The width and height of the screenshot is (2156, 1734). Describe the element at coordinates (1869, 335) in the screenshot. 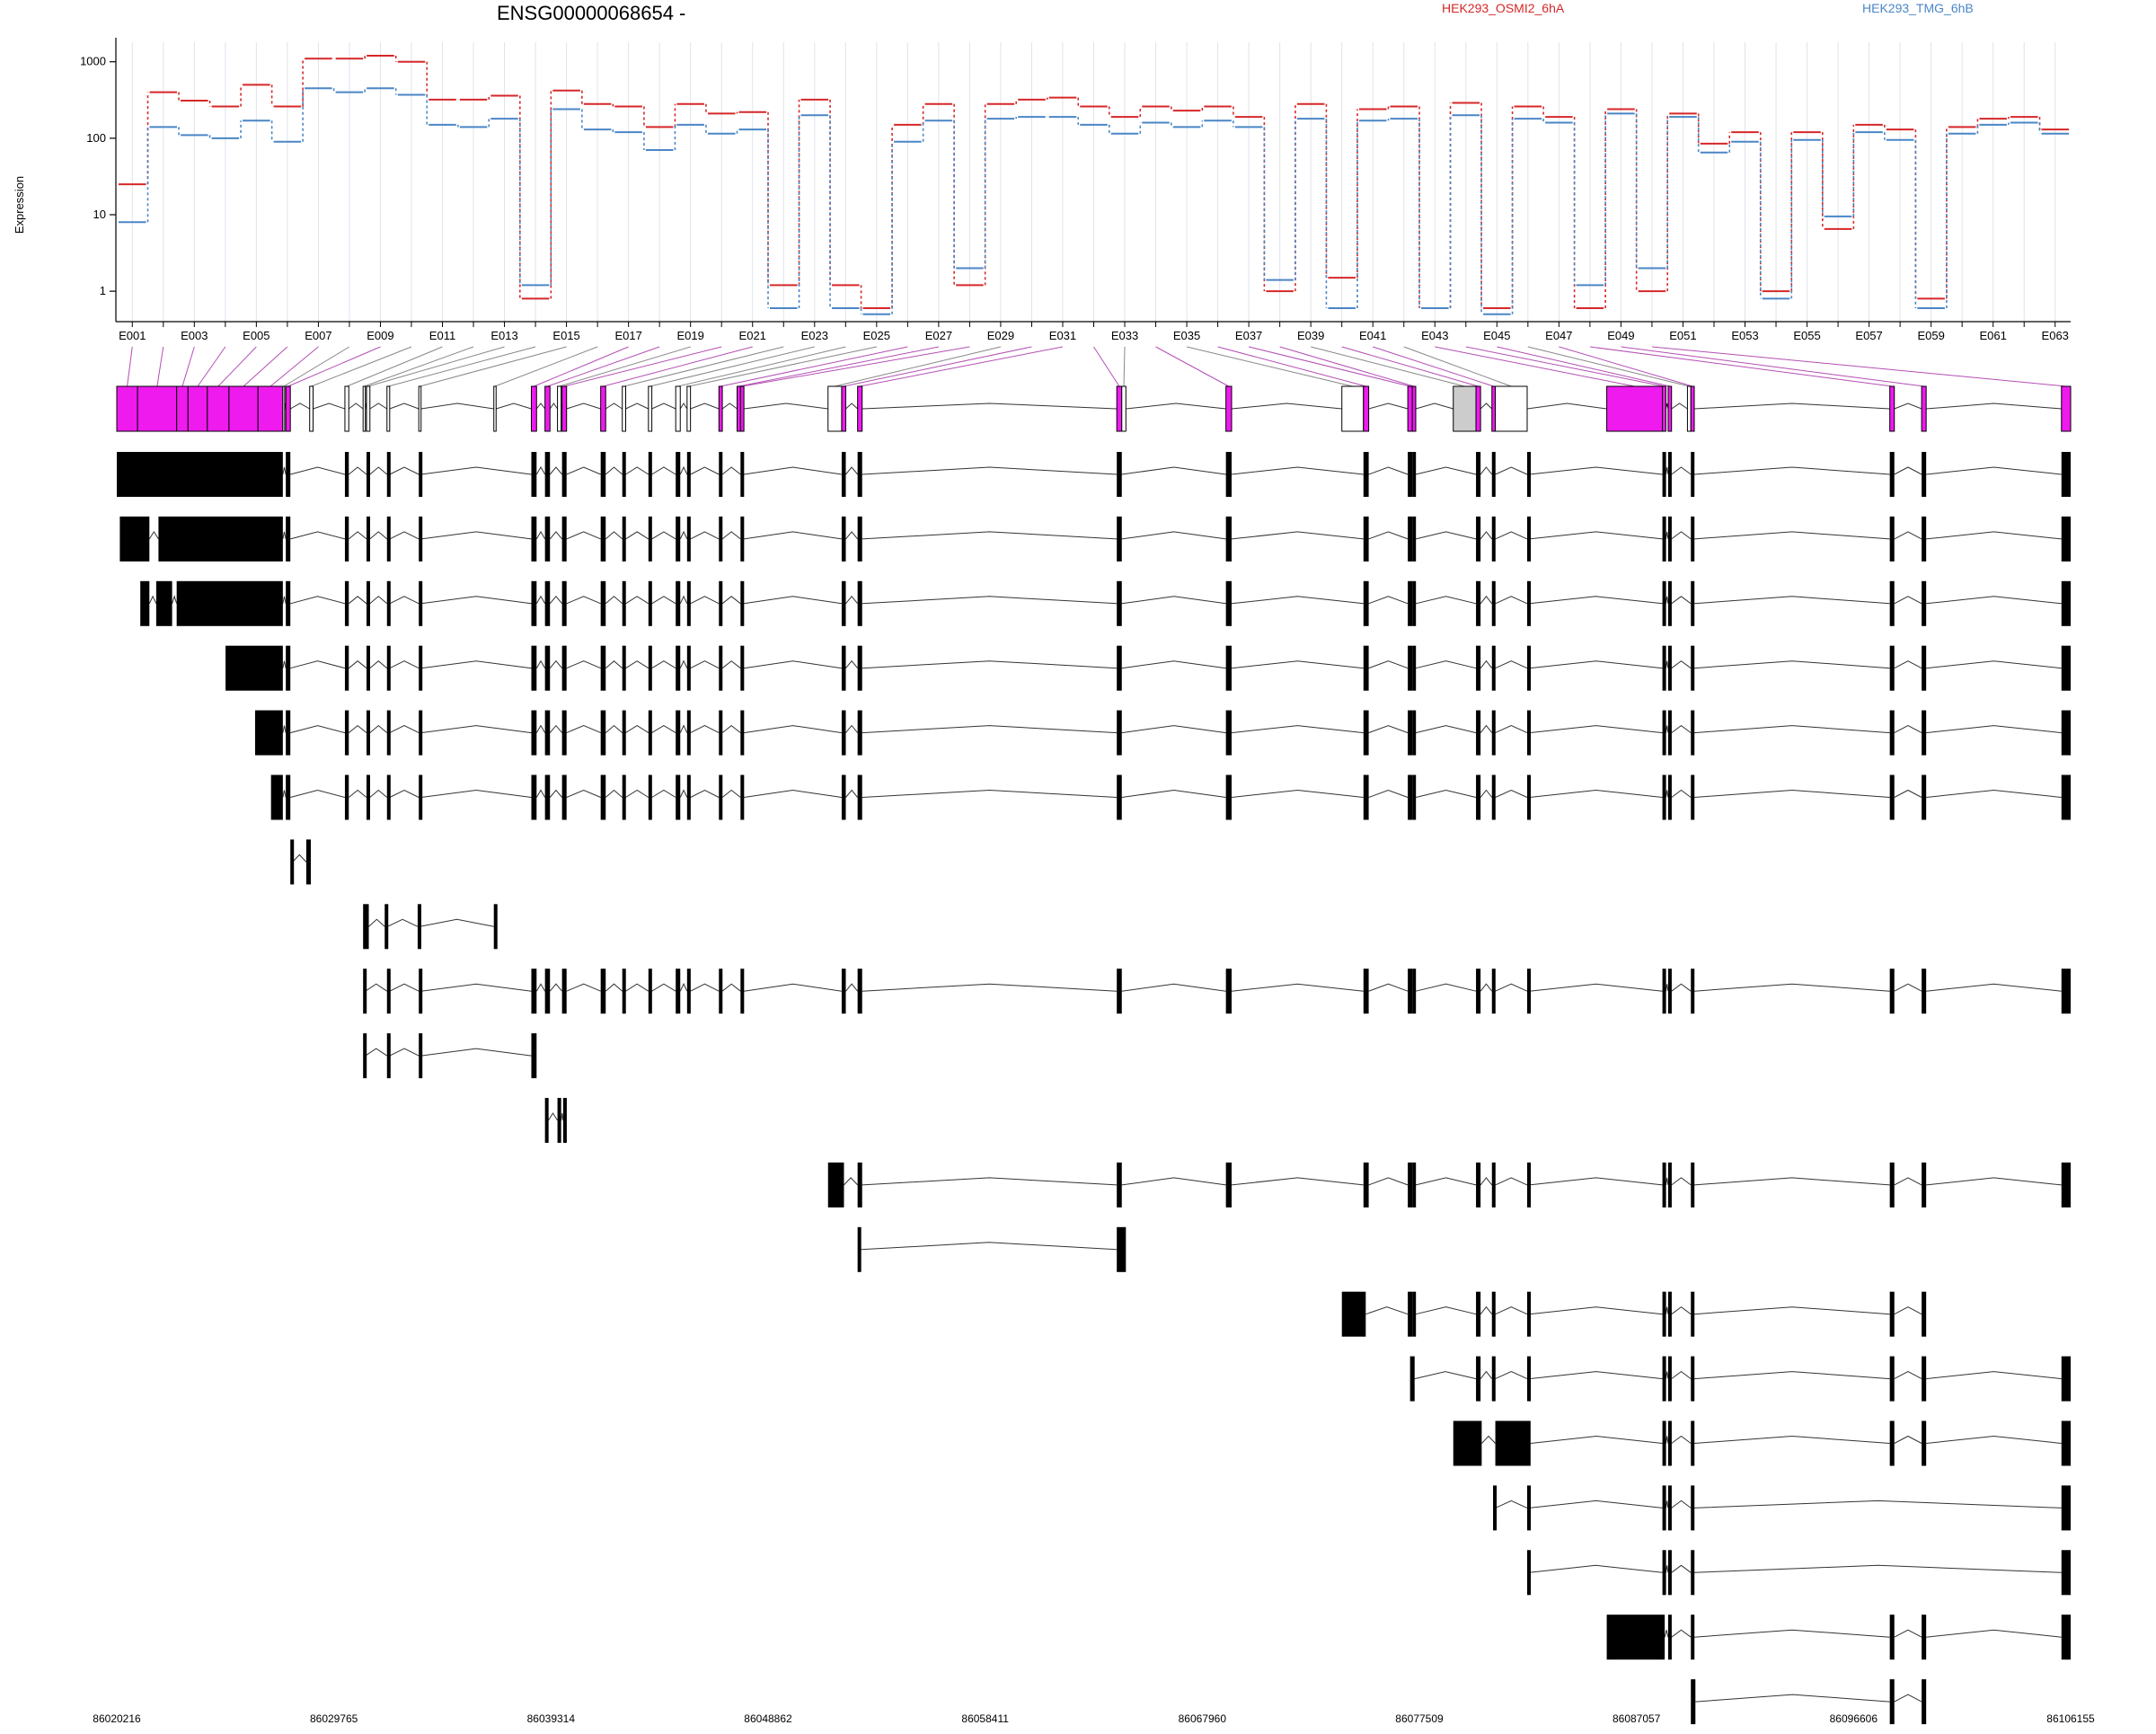

I see `x-tick-label: E057` at that location.